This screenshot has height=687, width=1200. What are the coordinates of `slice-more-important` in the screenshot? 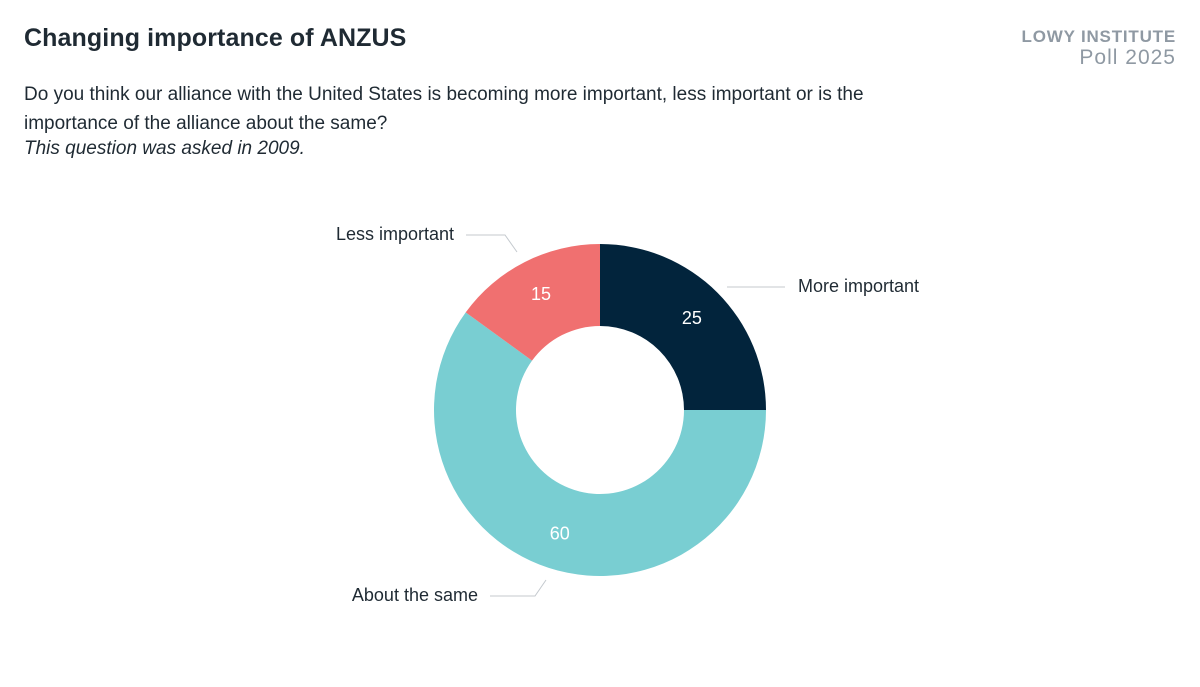 It's located at (683, 327).